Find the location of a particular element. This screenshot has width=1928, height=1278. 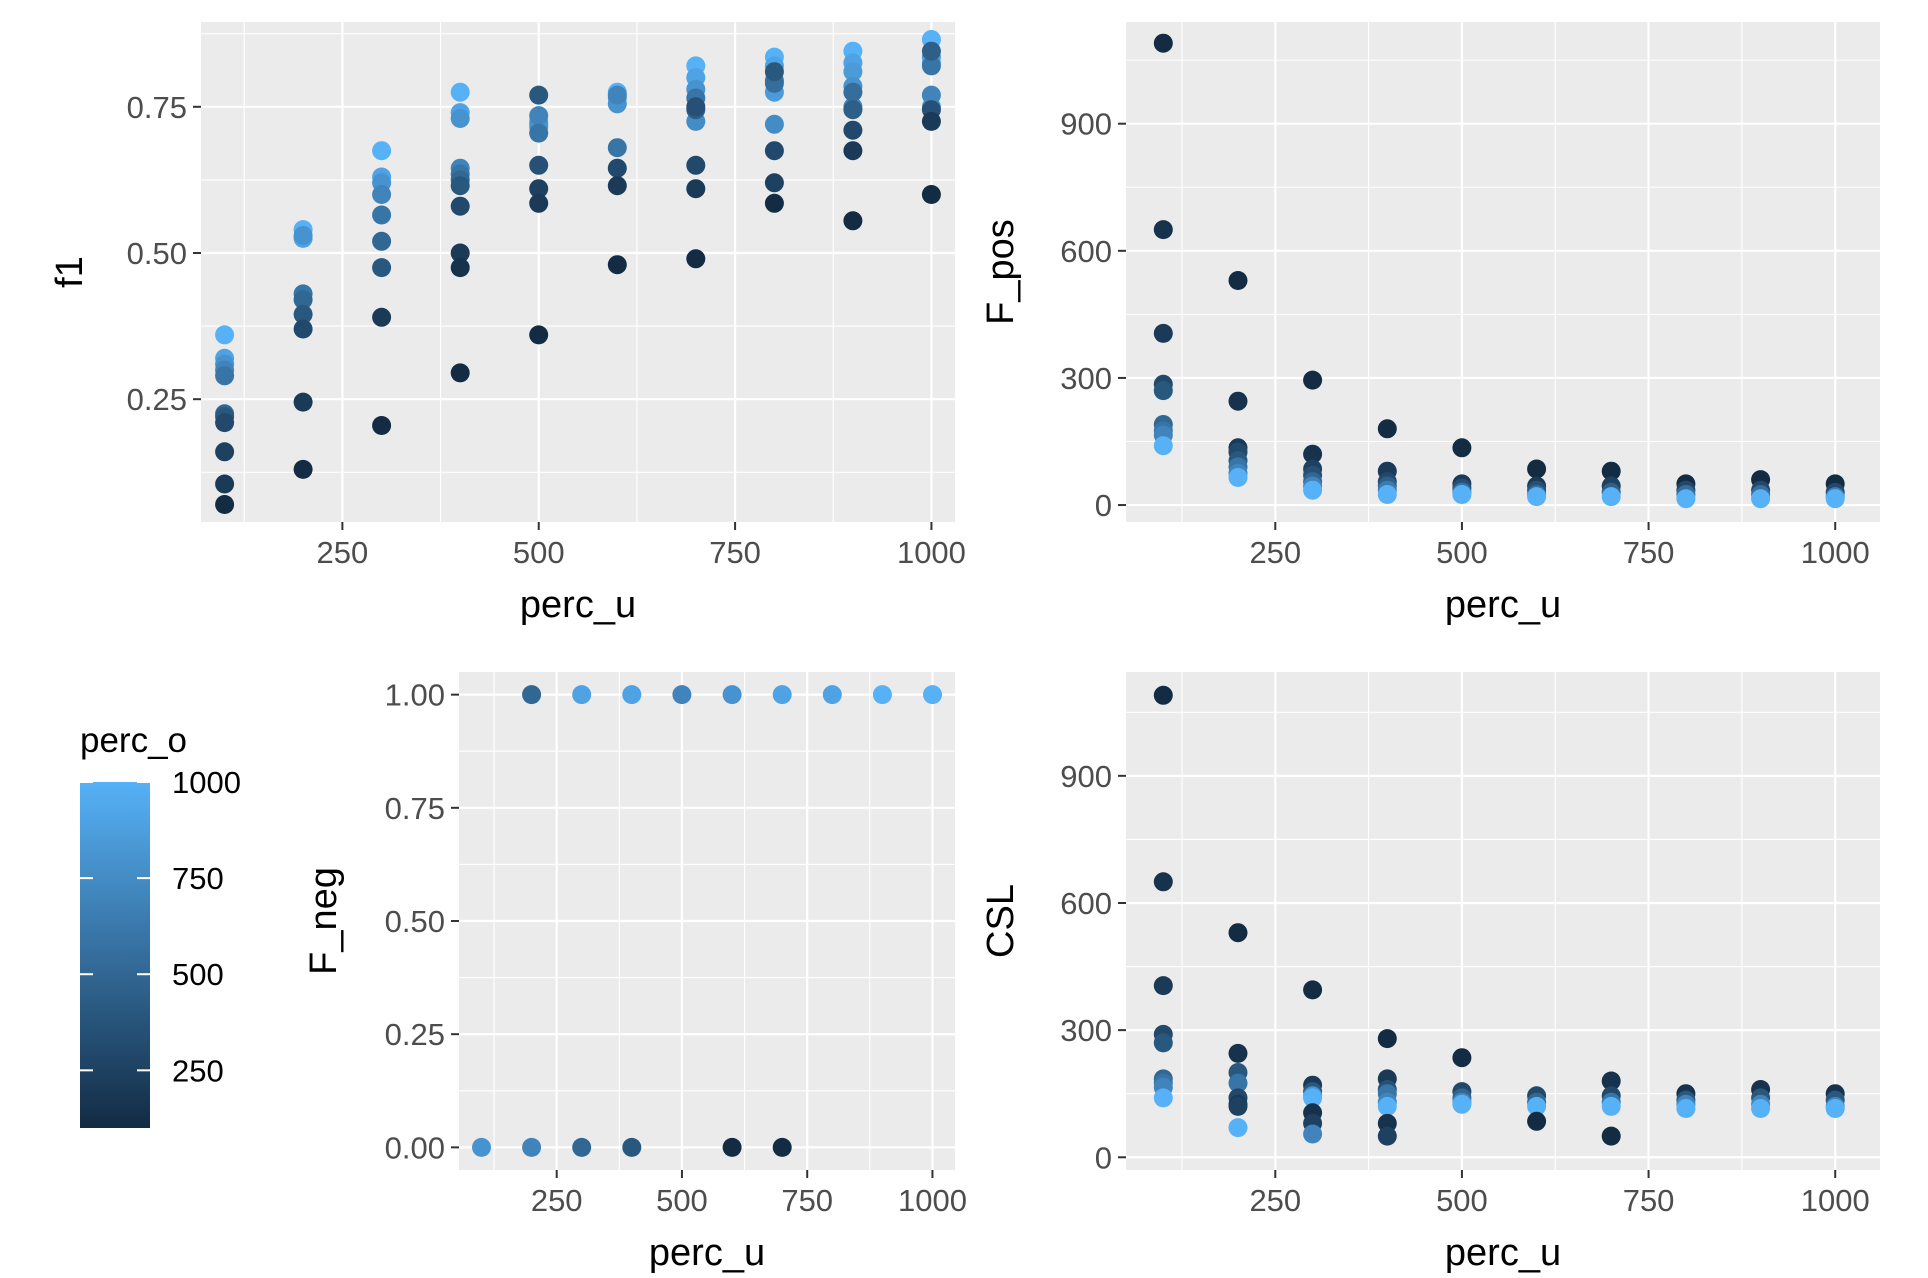

y-tick-label: 300 is located at coordinates (1086, 1030).